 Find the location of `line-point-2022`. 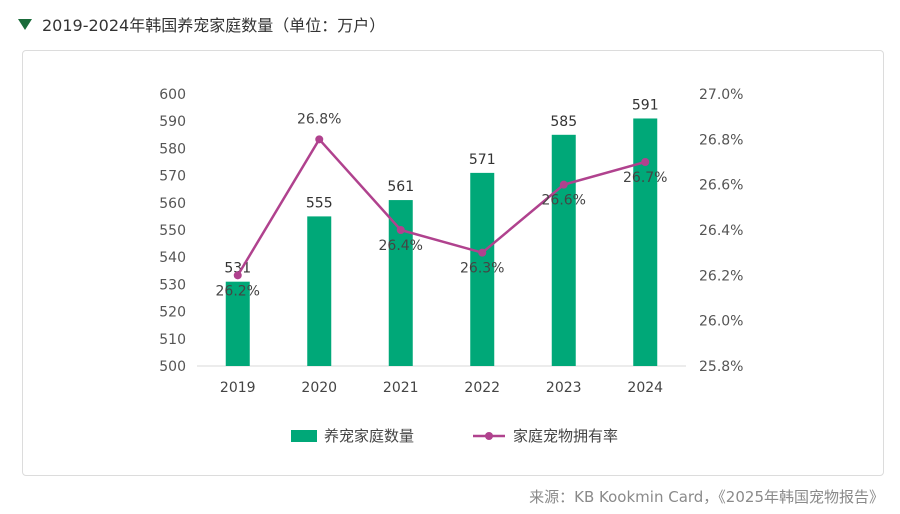

line-point-2022 is located at coordinates (482, 252).